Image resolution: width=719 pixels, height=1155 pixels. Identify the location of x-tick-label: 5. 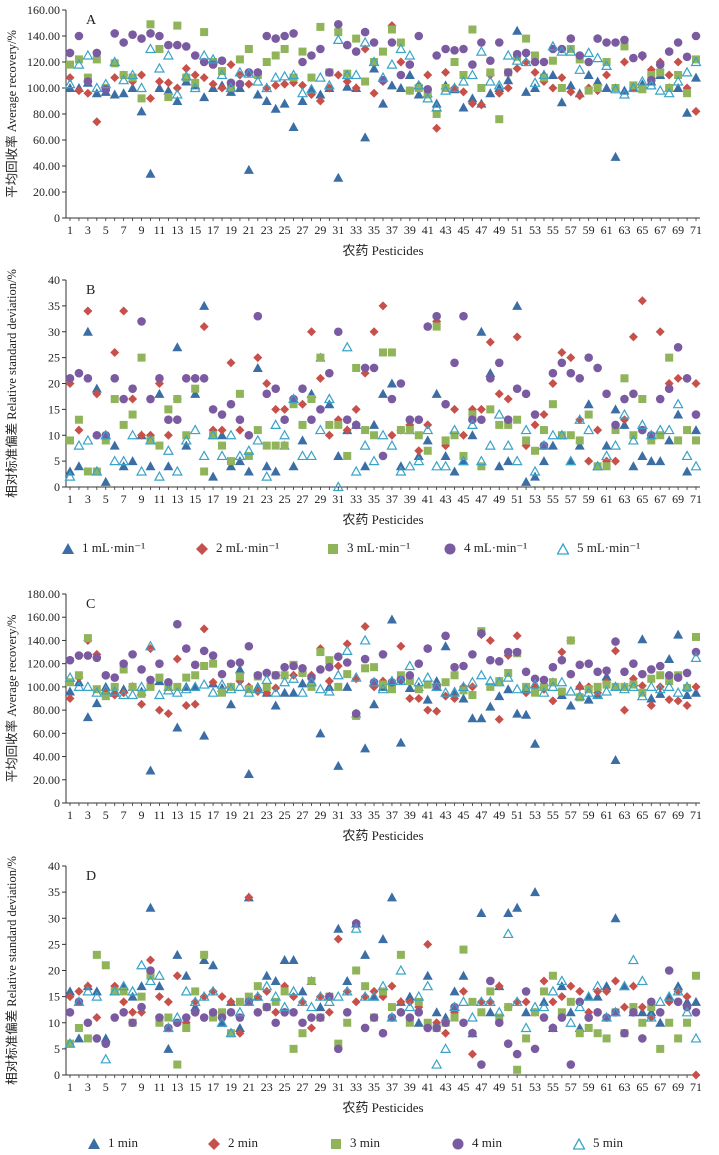
(106, 1087).